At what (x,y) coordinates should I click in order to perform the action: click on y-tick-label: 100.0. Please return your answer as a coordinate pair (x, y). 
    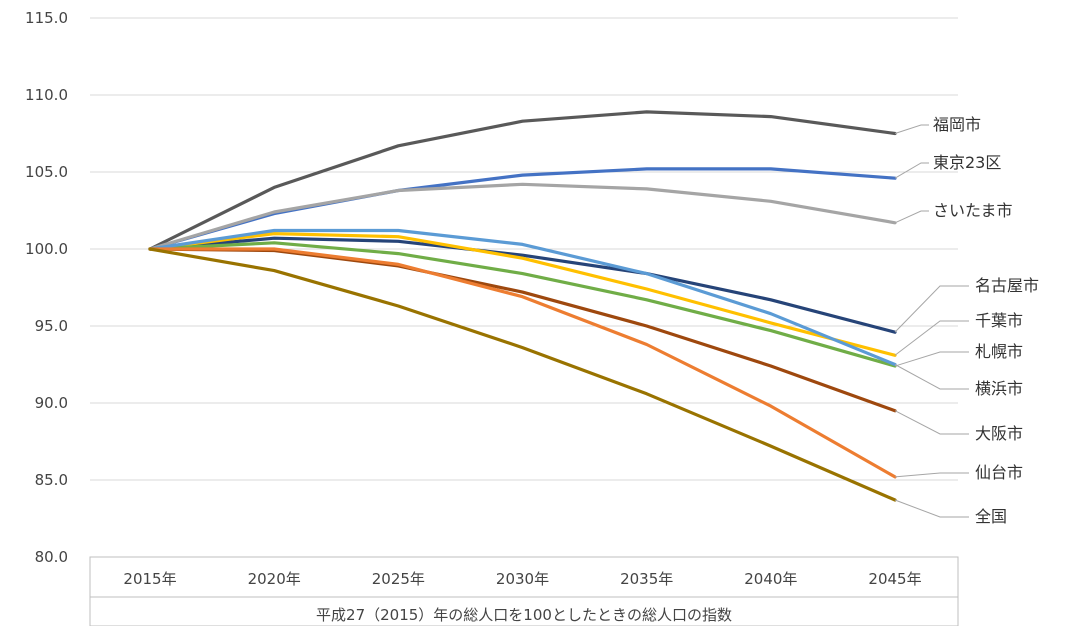
    Looking at the image, I should click on (46, 249).